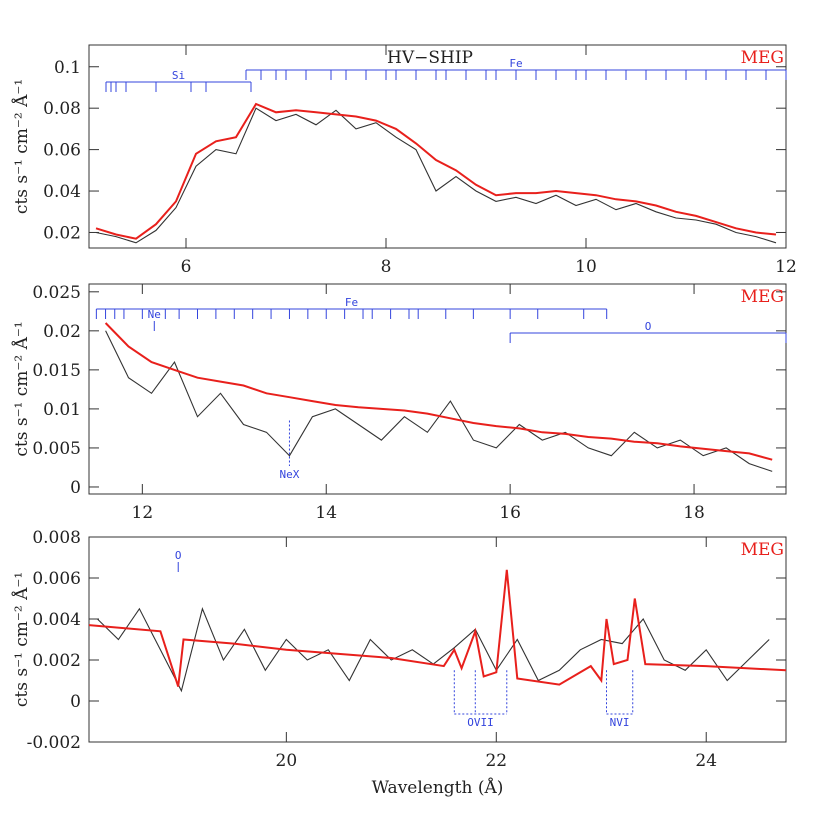 The width and height of the screenshot is (830, 830). What do you see at coordinates (62, 192) in the screenshot?
I see `y-tick-label: 0.04` at bounding box center [62, 192].